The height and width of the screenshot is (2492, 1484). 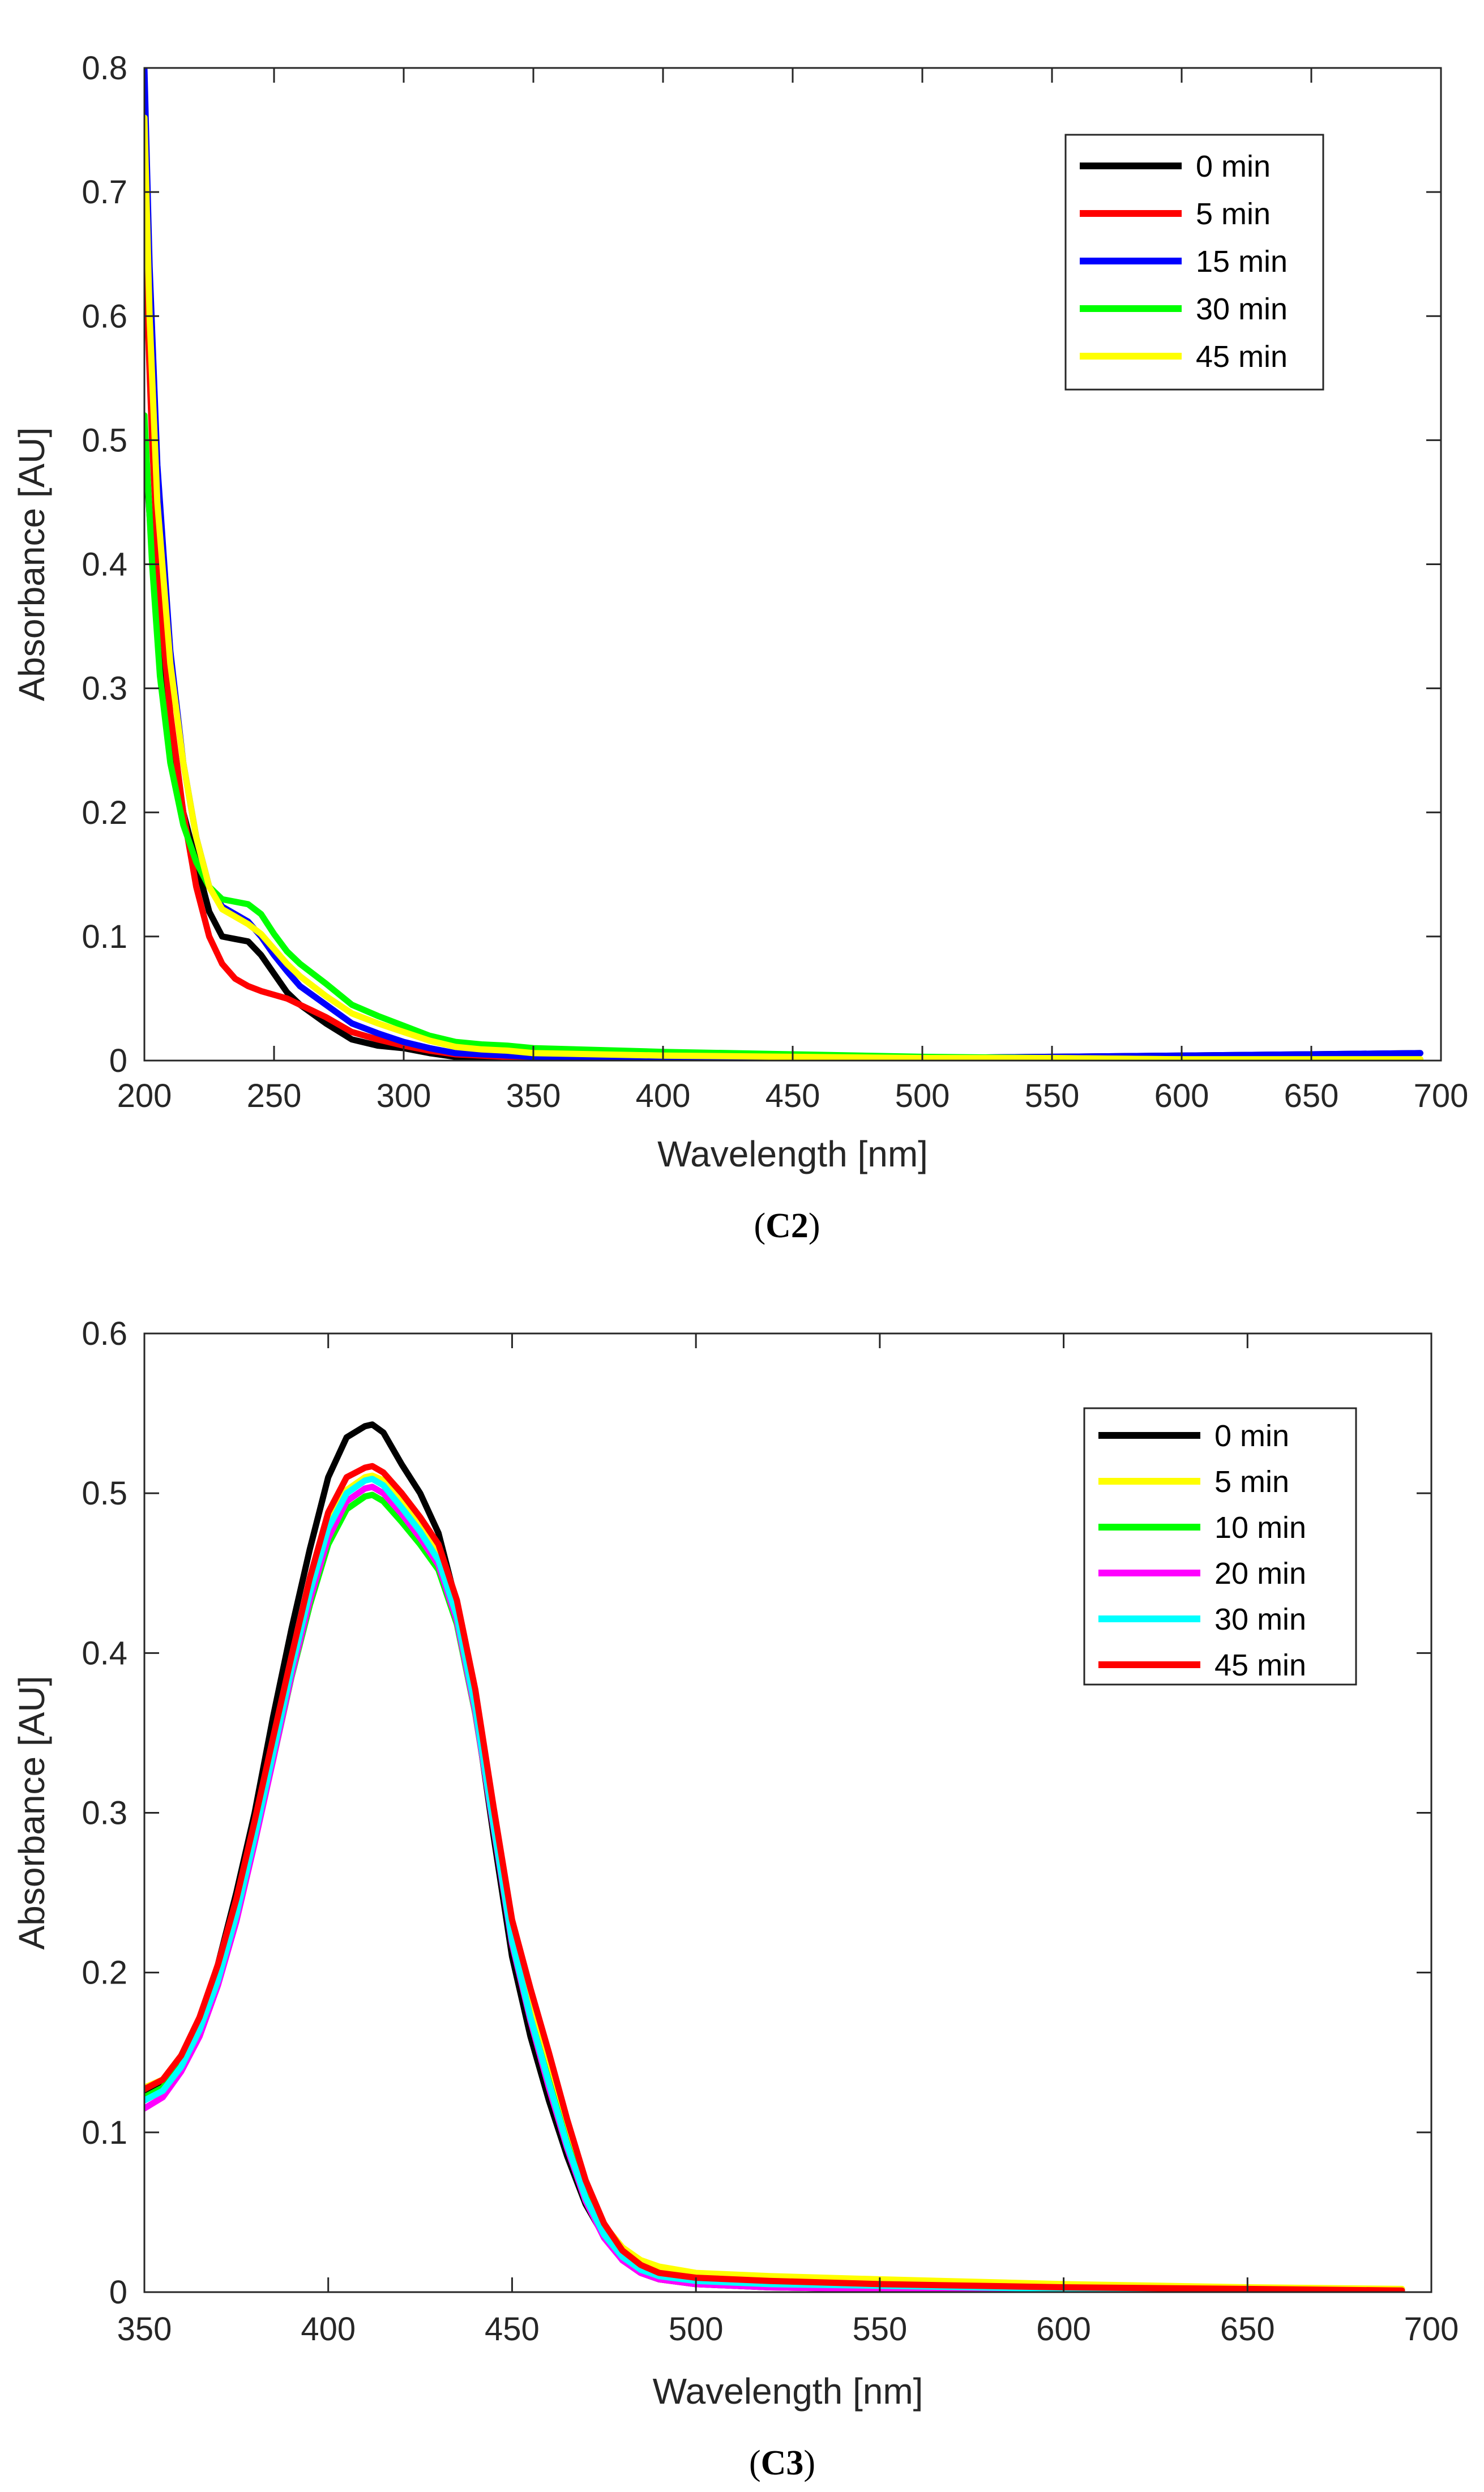 What do you see at coordinates (144, 1096) in the screenshot?
I see `x-tick-label: 200` at bounding box center [144, 1096].